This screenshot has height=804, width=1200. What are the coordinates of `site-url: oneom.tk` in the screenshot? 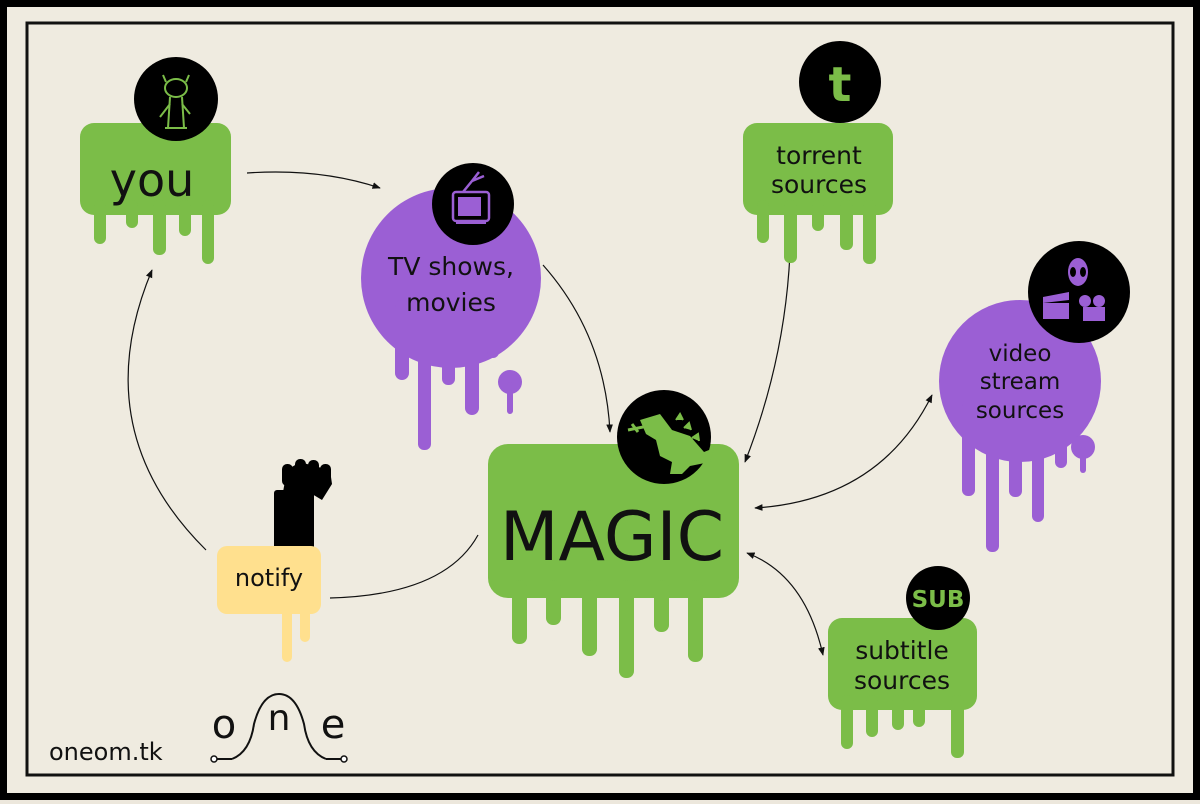 It's located at (106, 752).